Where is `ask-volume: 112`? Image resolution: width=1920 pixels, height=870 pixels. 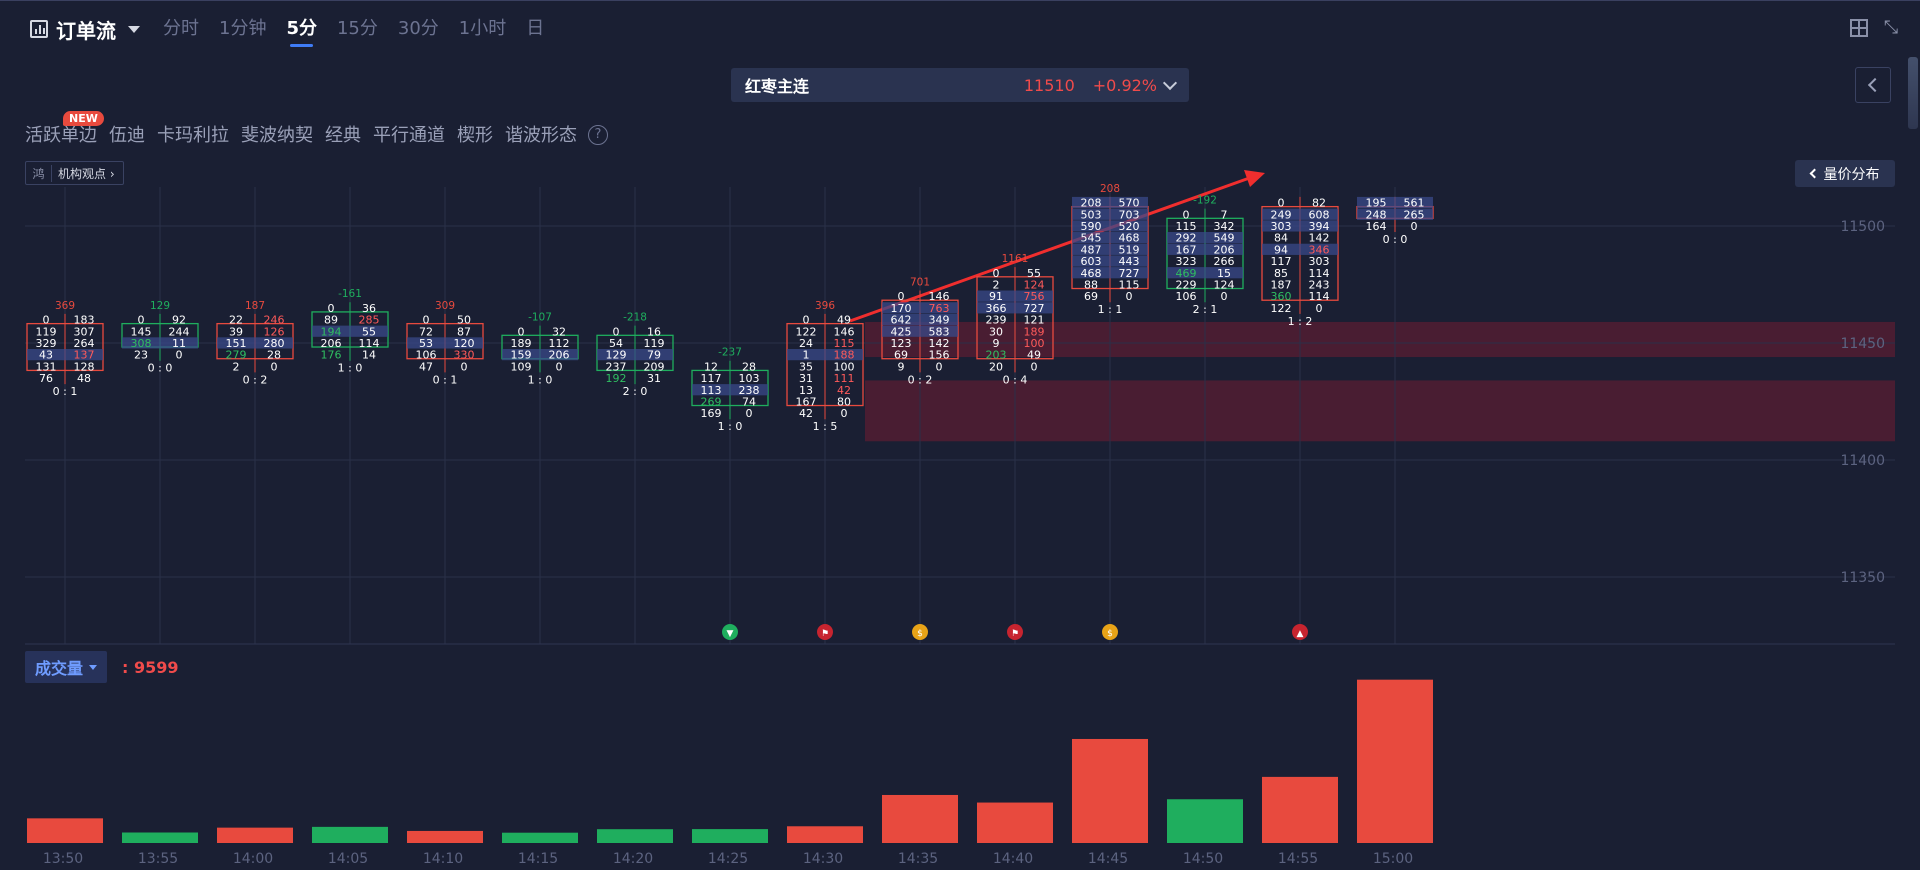
ask-volume: 112 is located at coordinates (559, 343).